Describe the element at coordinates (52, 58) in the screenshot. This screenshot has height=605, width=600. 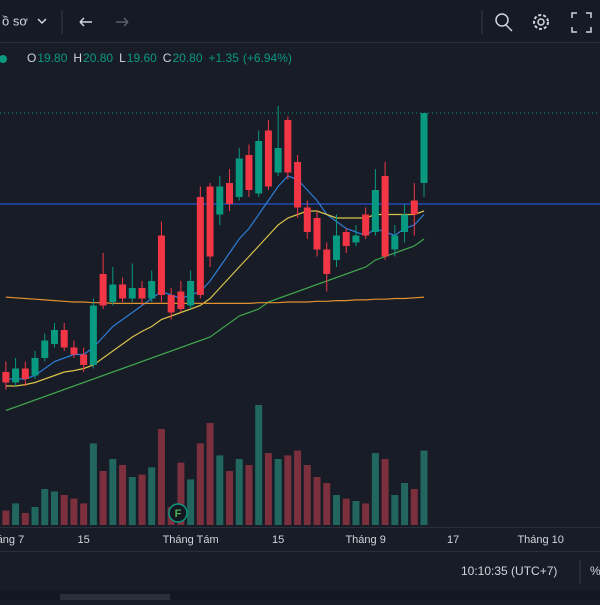
I see `legend-value: 19.80` at that location.